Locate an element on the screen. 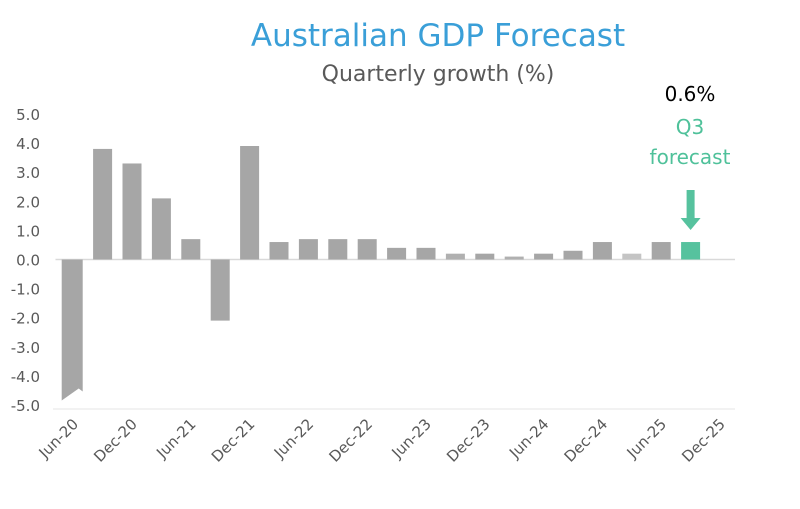 The width and height of the screenshot is (800, 509). forecast-label-line2: forecast is located at coordinates (690, 157).